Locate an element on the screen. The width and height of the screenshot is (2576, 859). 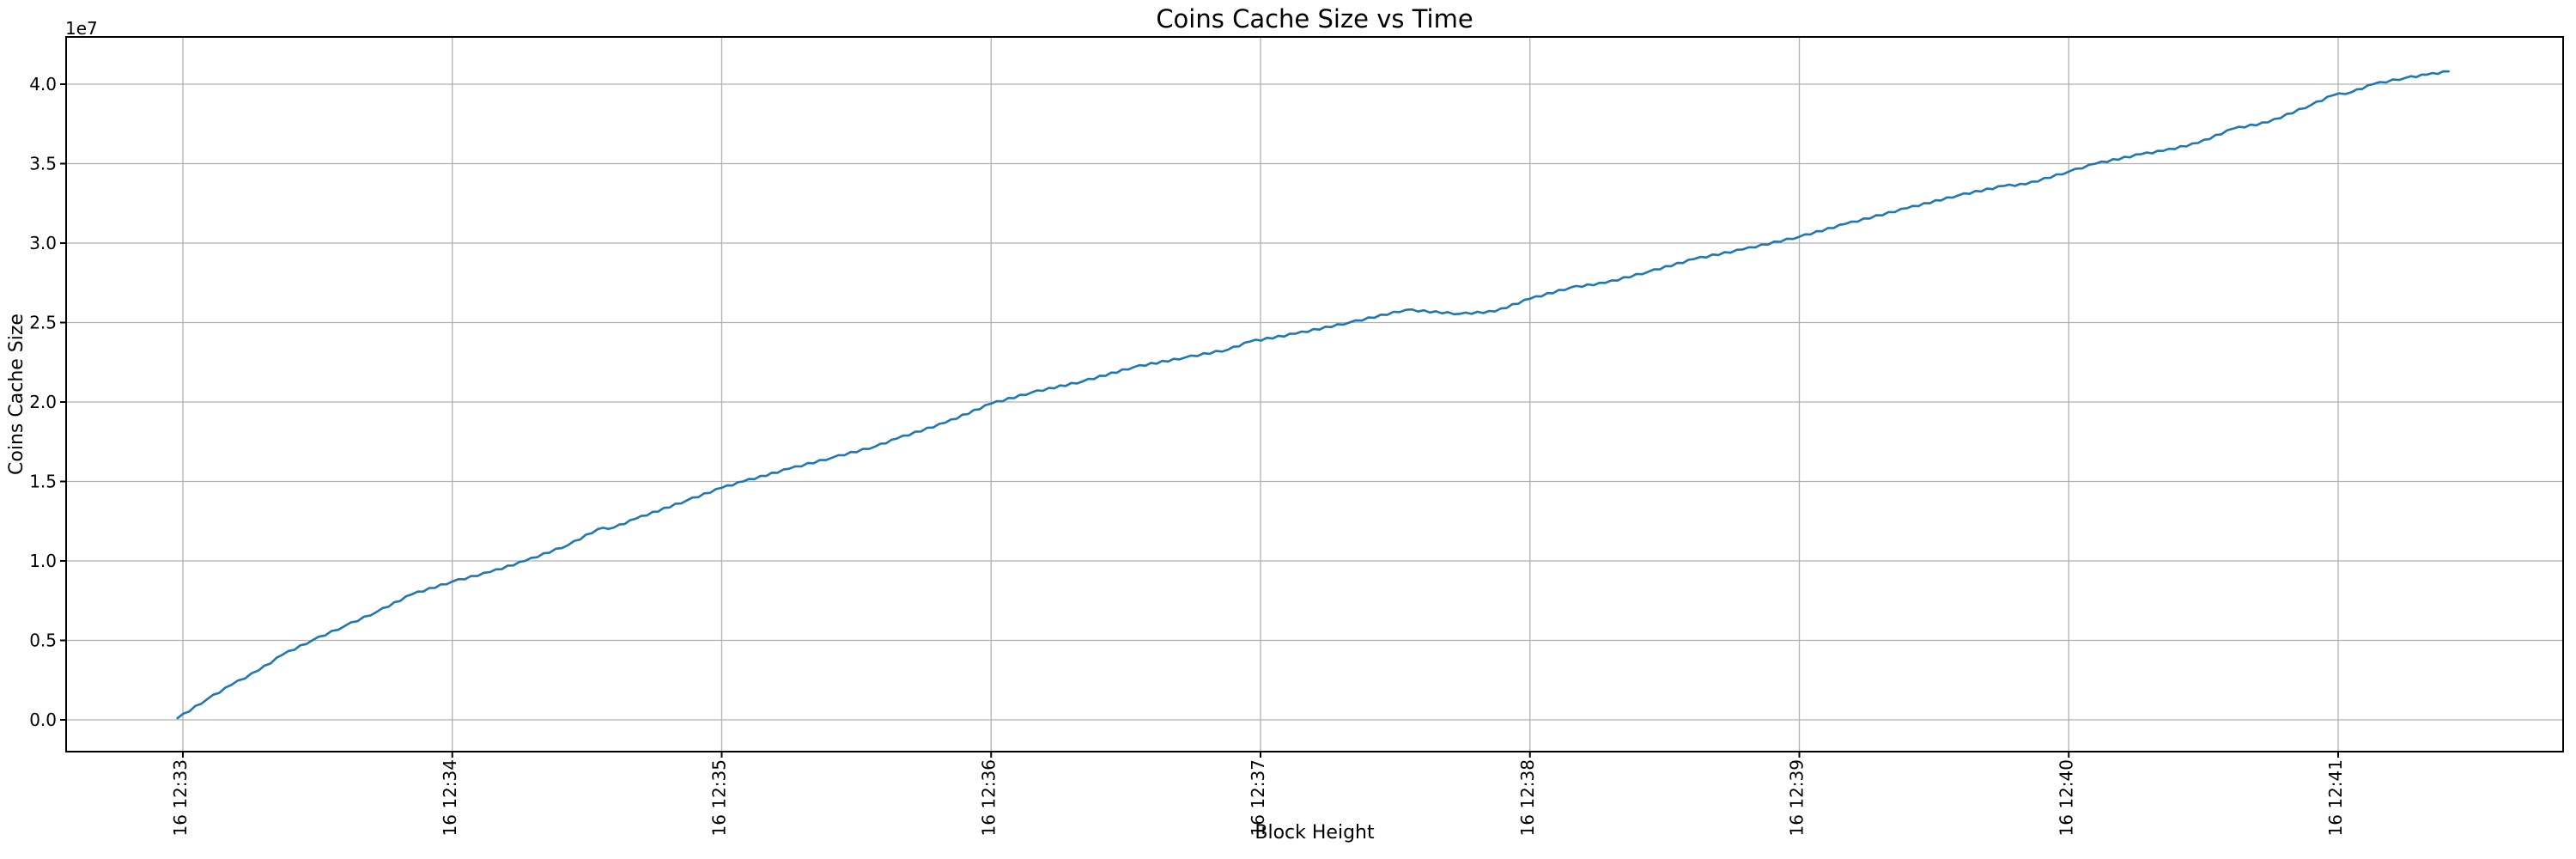
y-tick-label-0: 0.0 is located at coordinates (43, 720).